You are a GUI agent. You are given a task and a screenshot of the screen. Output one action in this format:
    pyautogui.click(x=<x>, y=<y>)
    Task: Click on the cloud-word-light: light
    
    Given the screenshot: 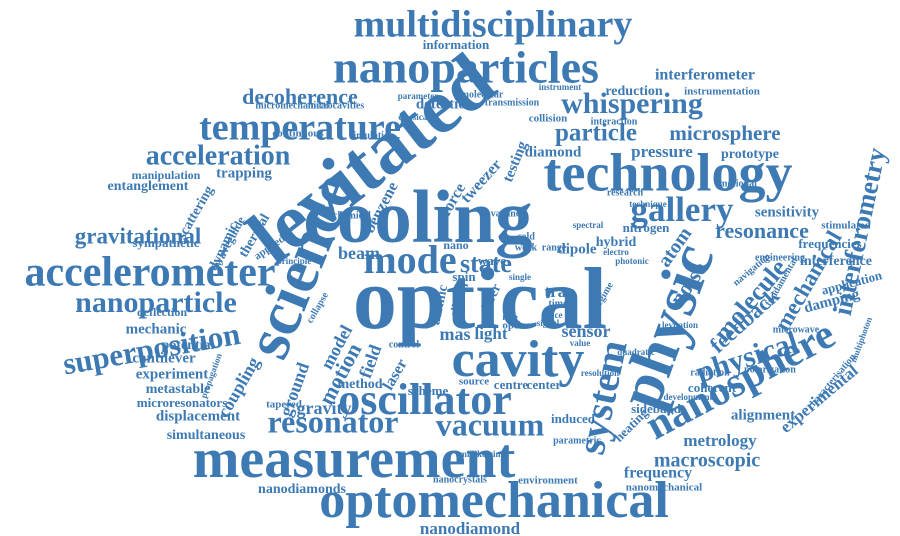 What is the action you would take?
    pyautogui.click(x=490, y=333)
    